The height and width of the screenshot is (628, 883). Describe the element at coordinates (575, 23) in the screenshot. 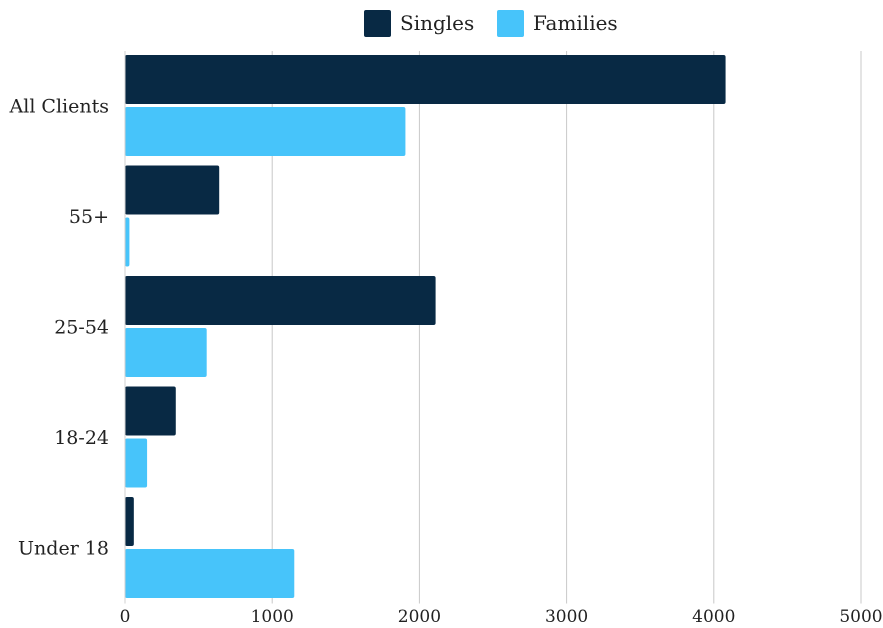

I see `legend-label-families: Families` at that location.